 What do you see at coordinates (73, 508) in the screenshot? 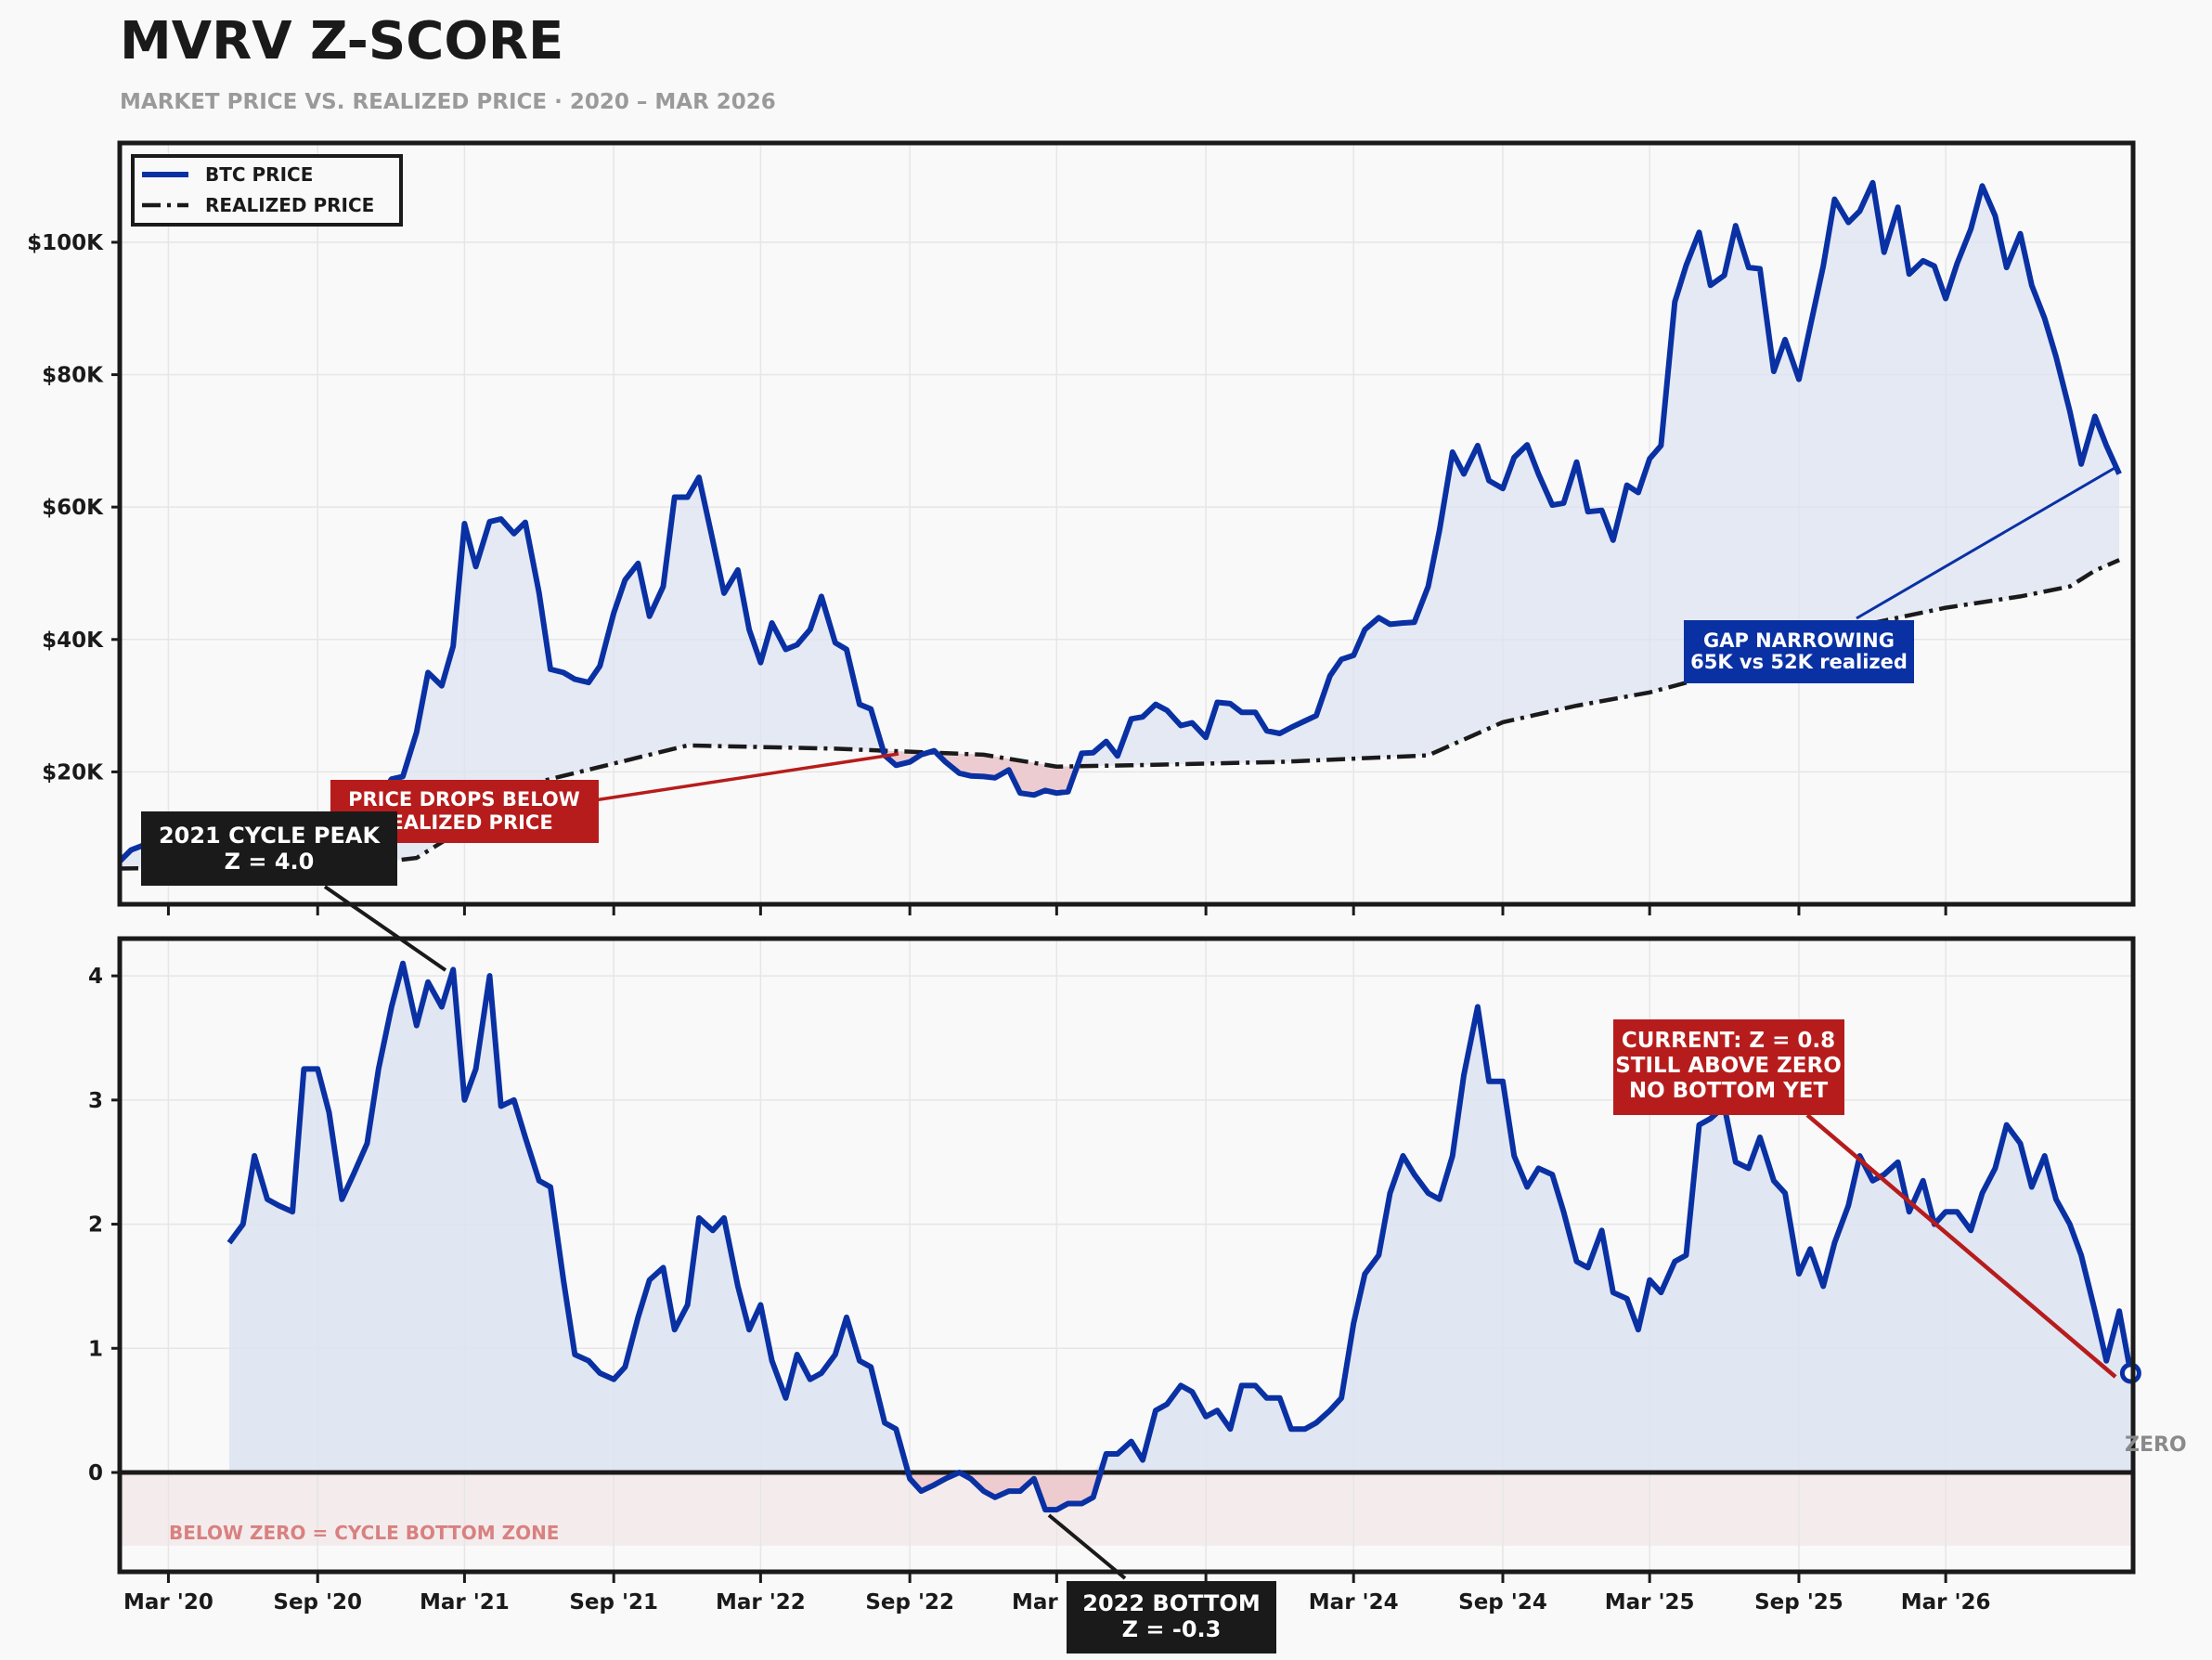
I see `price-y-tick-label: $60K` at bounding box center [73, 508].